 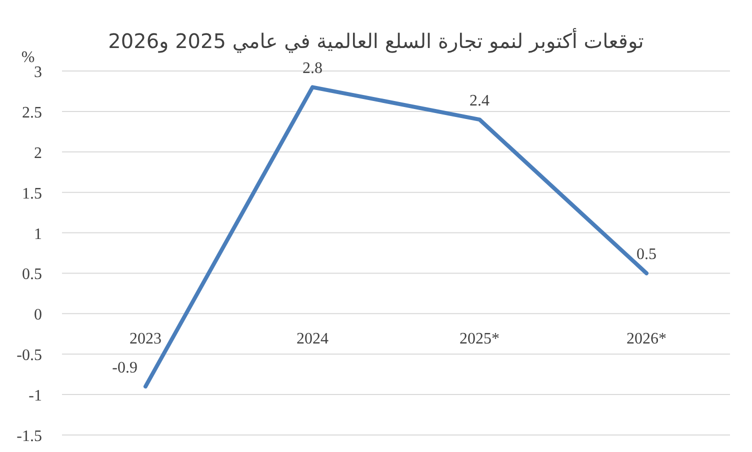 I want to click on y-tick-label: -1.5, so click(x=29, y=436).